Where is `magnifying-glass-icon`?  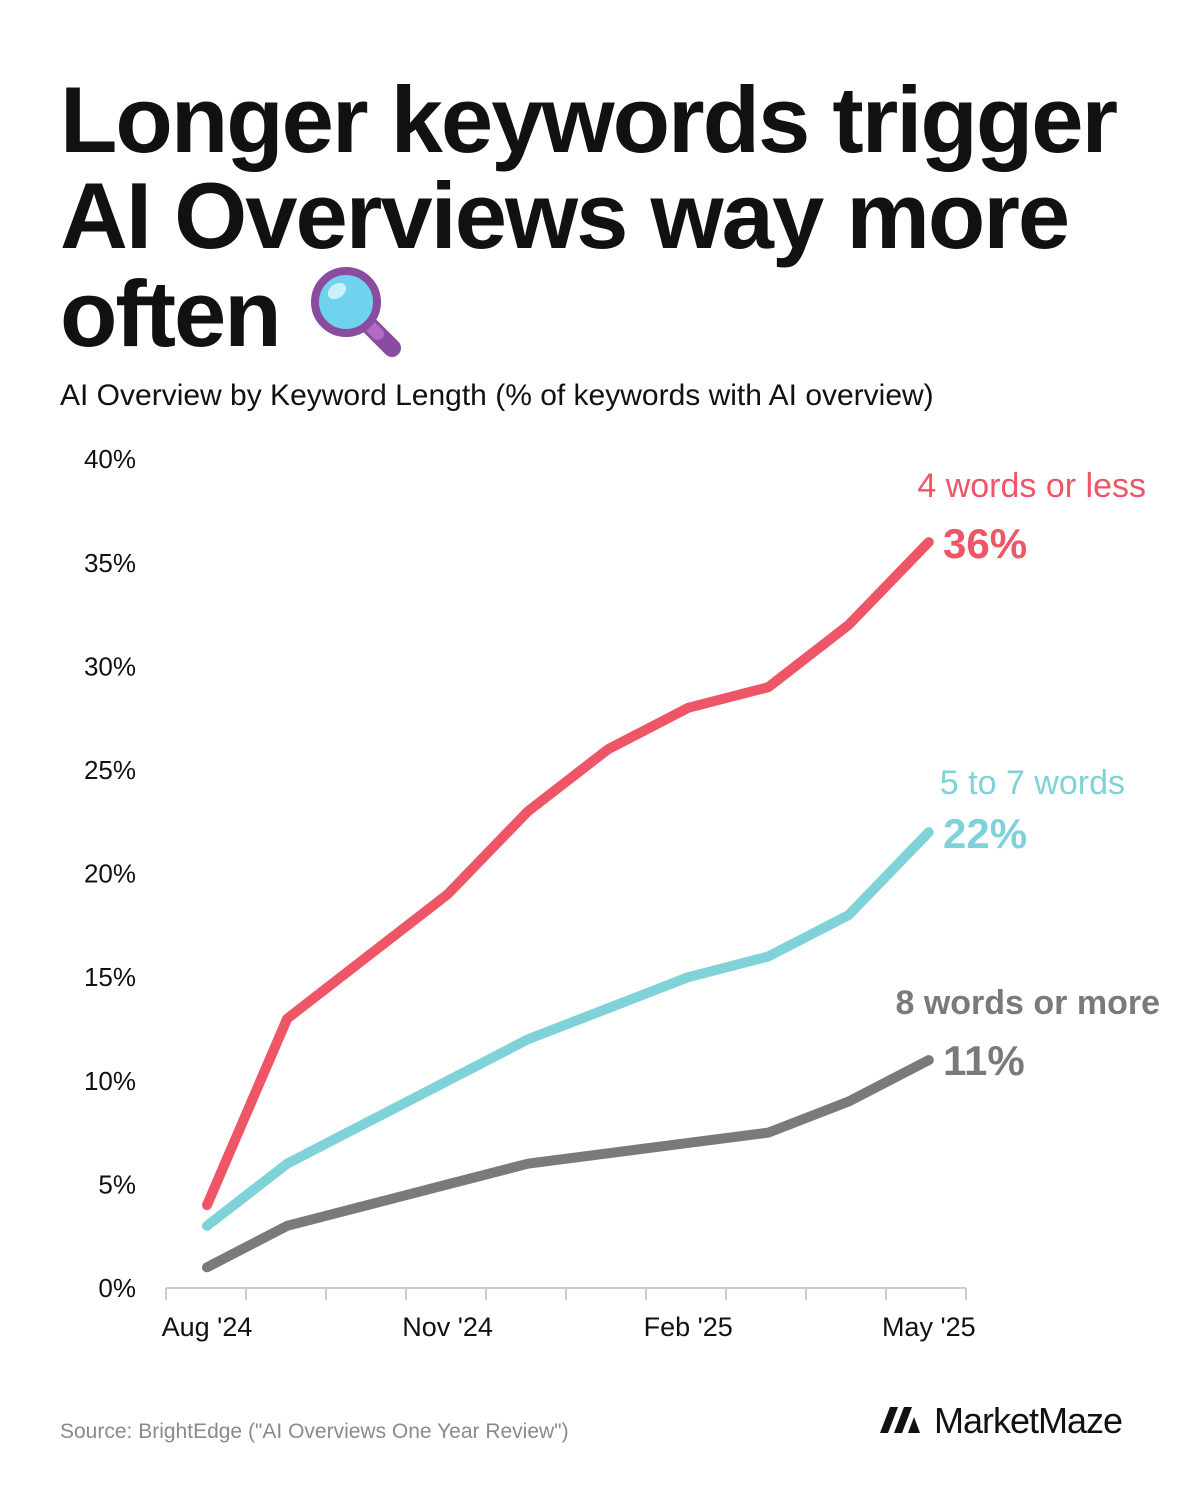
magnifying-glass-icon is located at coordinates (356, 320).